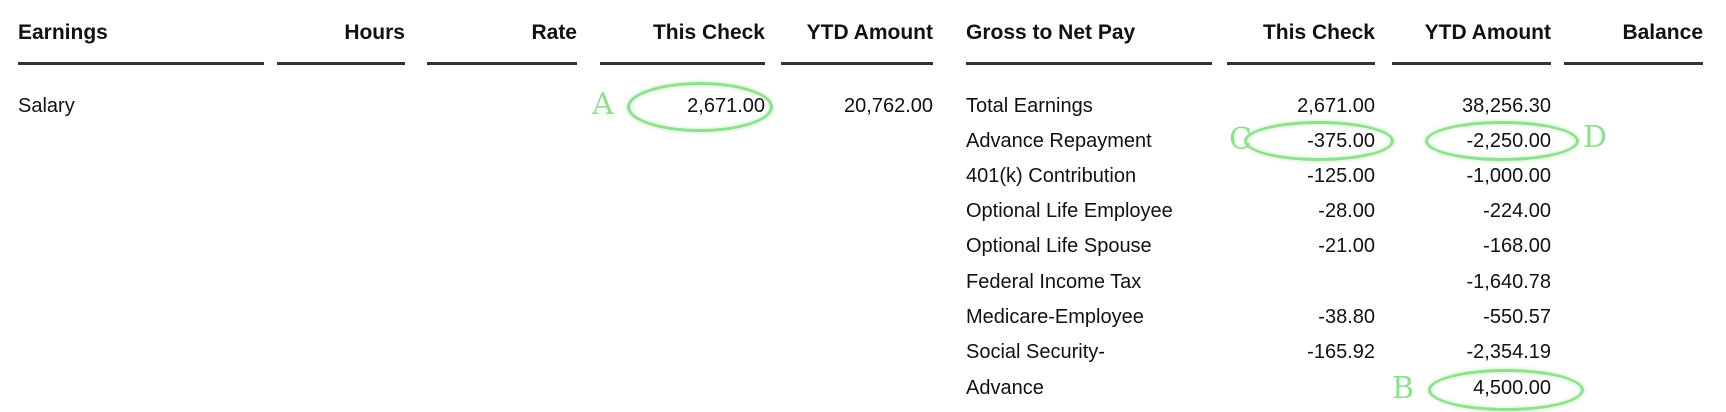 This screenshot has width=1726, height=412. What do you see at coordinates (374, 32) in the screenshot?
I see `header-hours: Hours` at bounding box center [374, 32].